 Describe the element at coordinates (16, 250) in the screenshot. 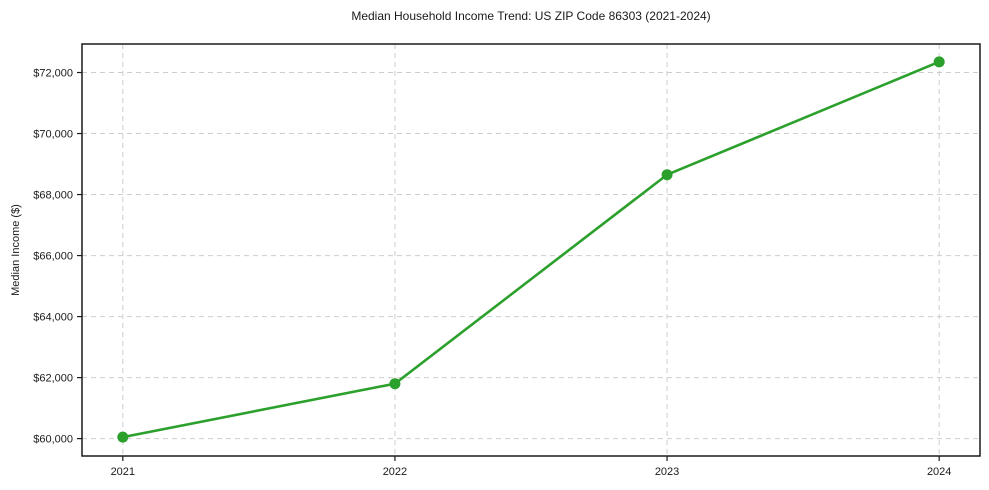

I see `y-axis-label: Median Income ($)` at that location.